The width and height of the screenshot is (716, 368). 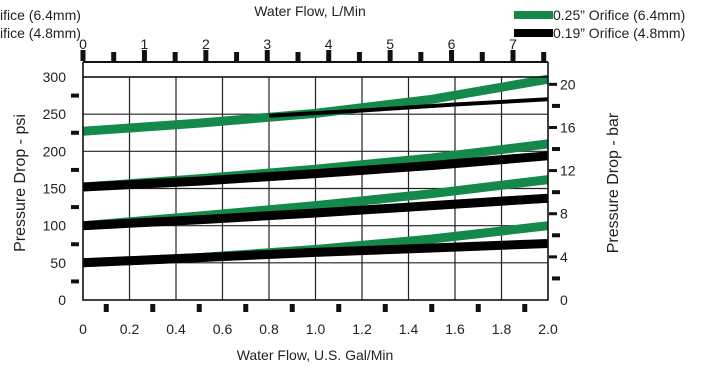 I want to click on x2-tick-label: 0, so click(x=83, y=44).